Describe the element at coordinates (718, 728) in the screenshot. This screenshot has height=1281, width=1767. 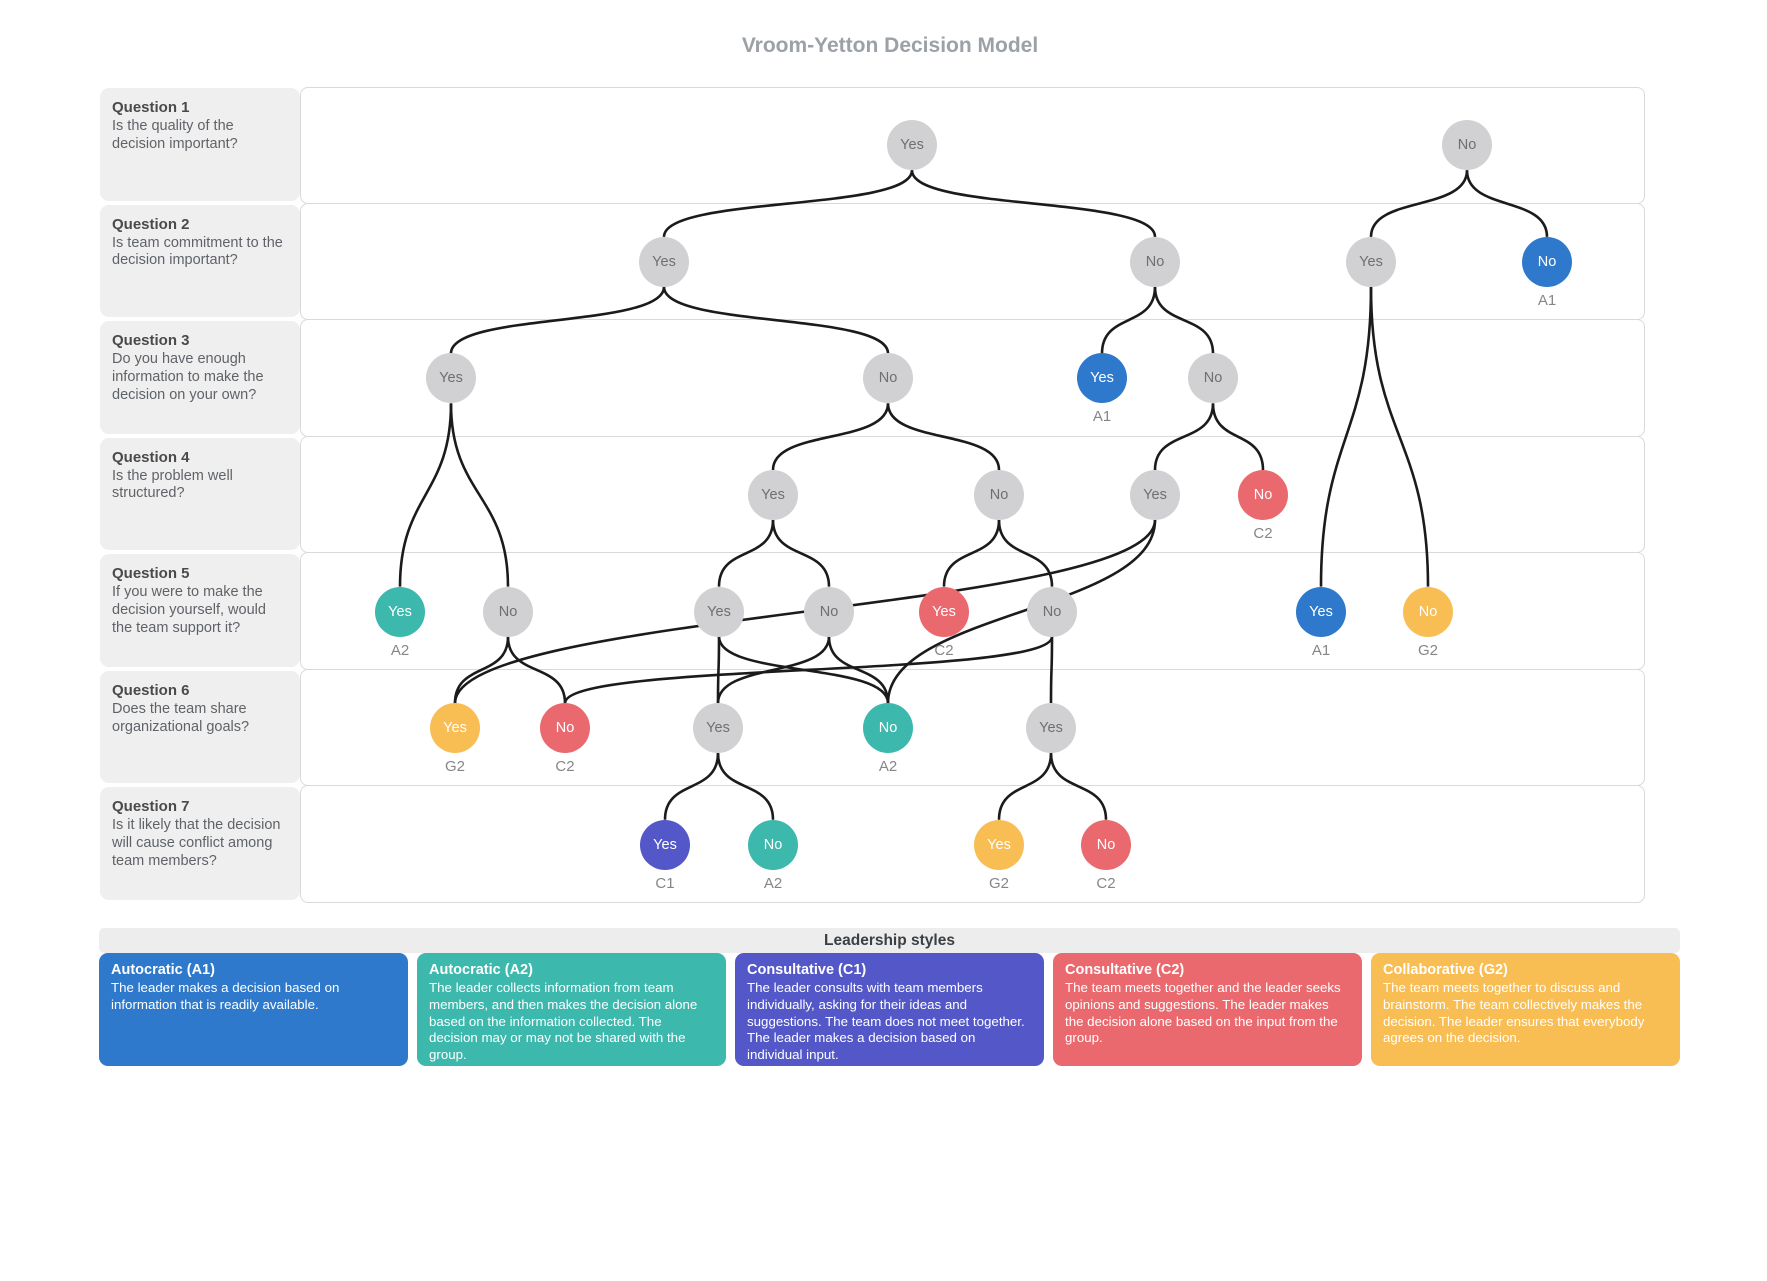
I see `decision-node-n6y2-yes: Yes` at that location.